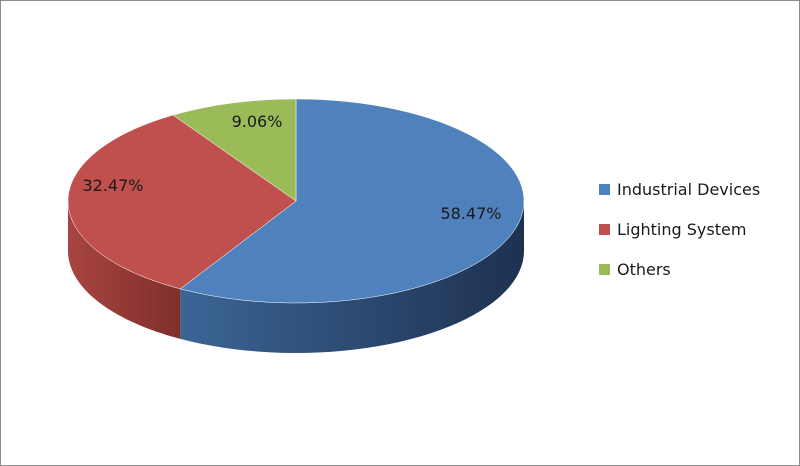  What do you see at coordinates (644, 269) in the screenshot?
I see `legend-label-2: Others` at bounding box center [644, 269].